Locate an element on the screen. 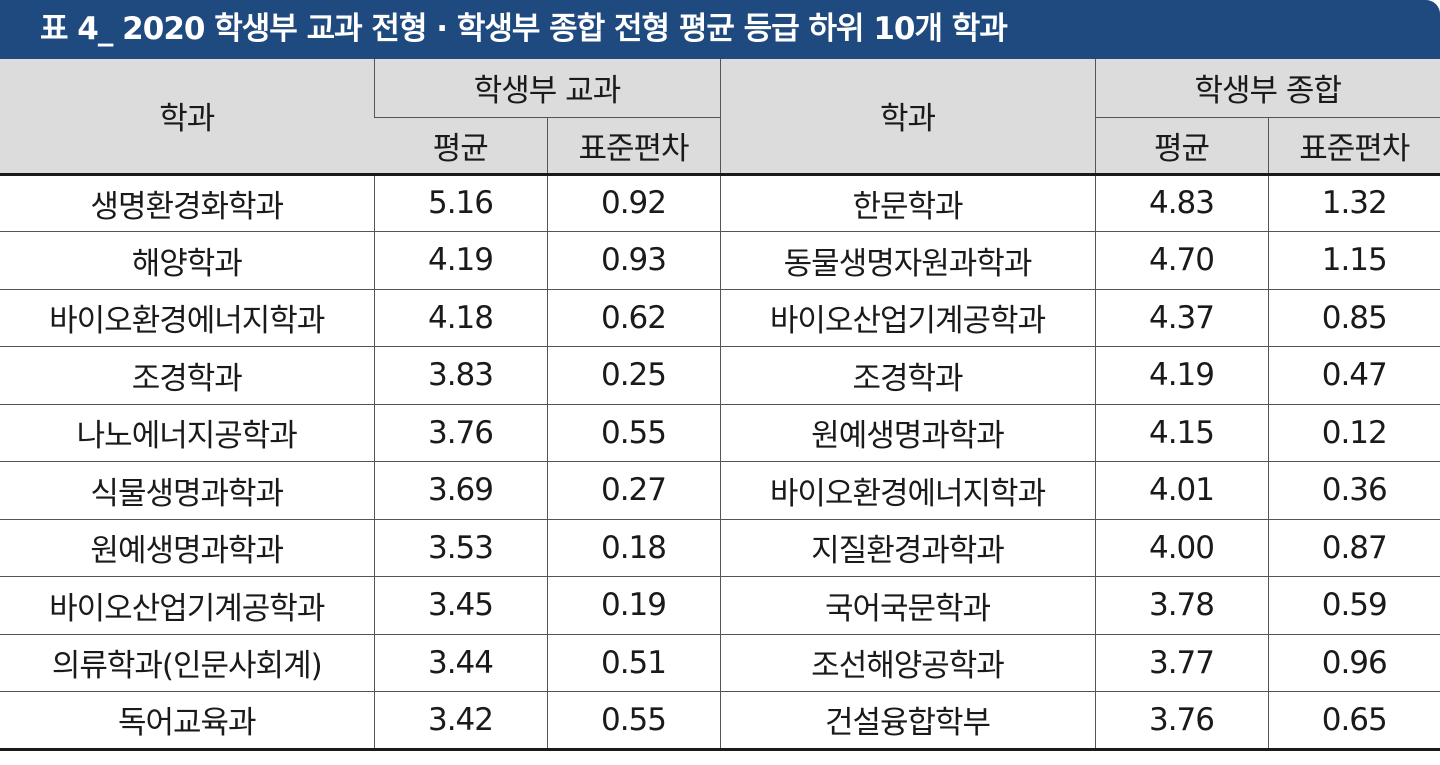  table-row: 바이오산업기계공학과 3.45 0.19 국어국문학과 3.78 0.59 is located at coordinates (720, 605).